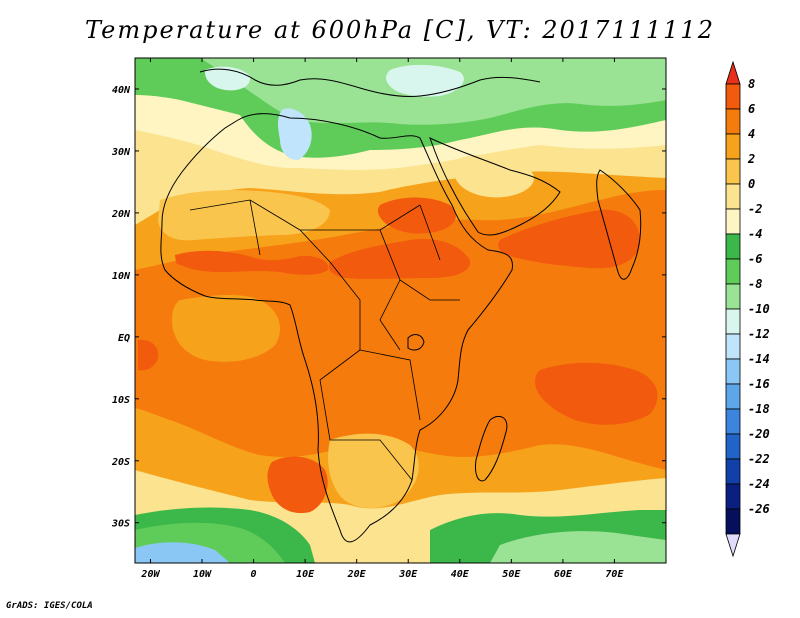 The width and height of the screenshot is (800, 618). What do you see at coordinates (759, 309) in the screenshot?
I see `colorbar-label: -10` at bounding box center [759, 309].